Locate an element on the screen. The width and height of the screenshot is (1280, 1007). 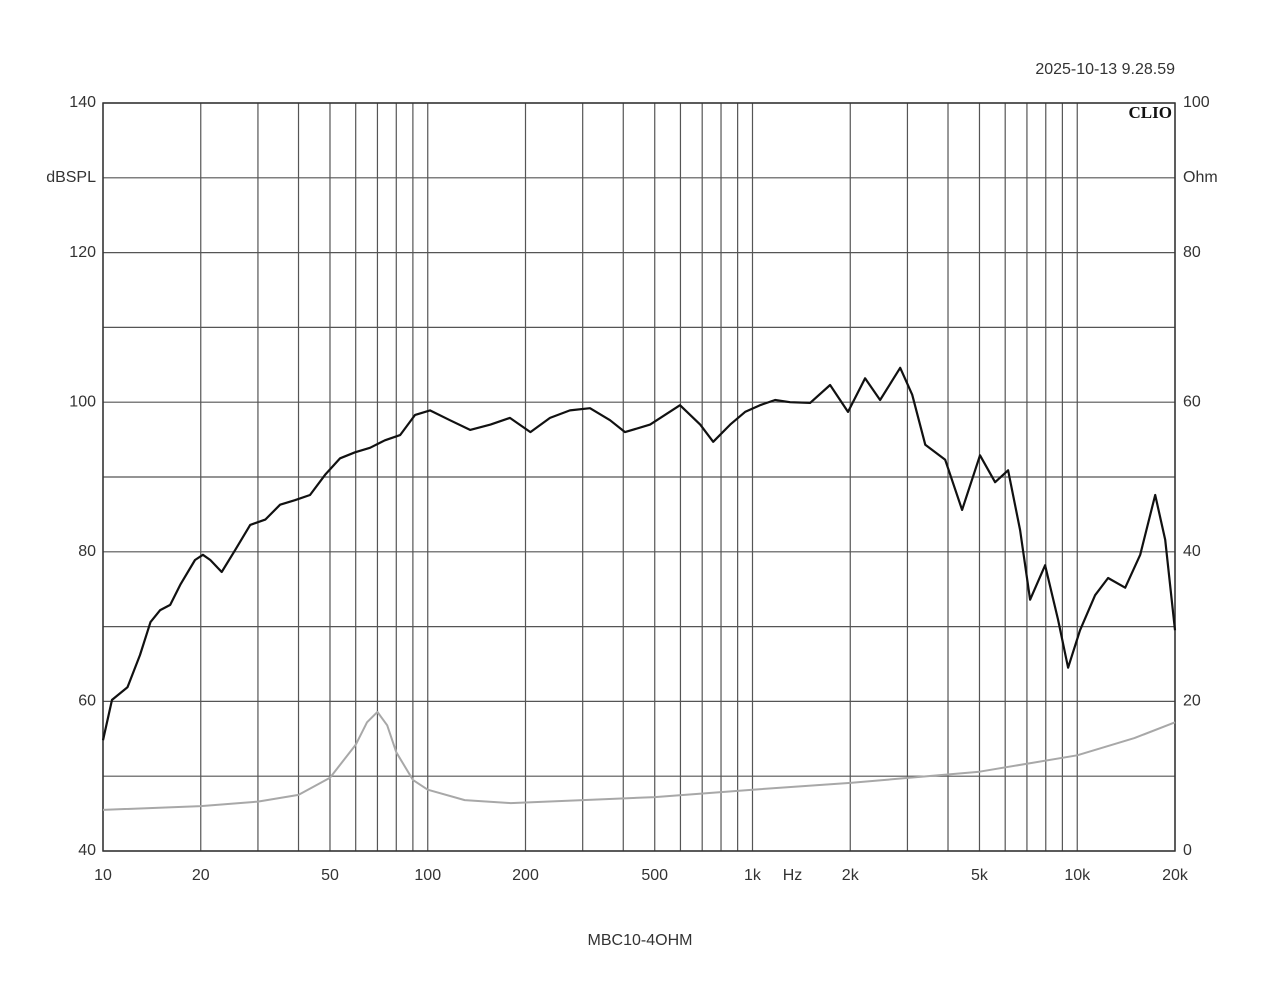
x-tick-label: 10k is located at coordinates (1077, 875).